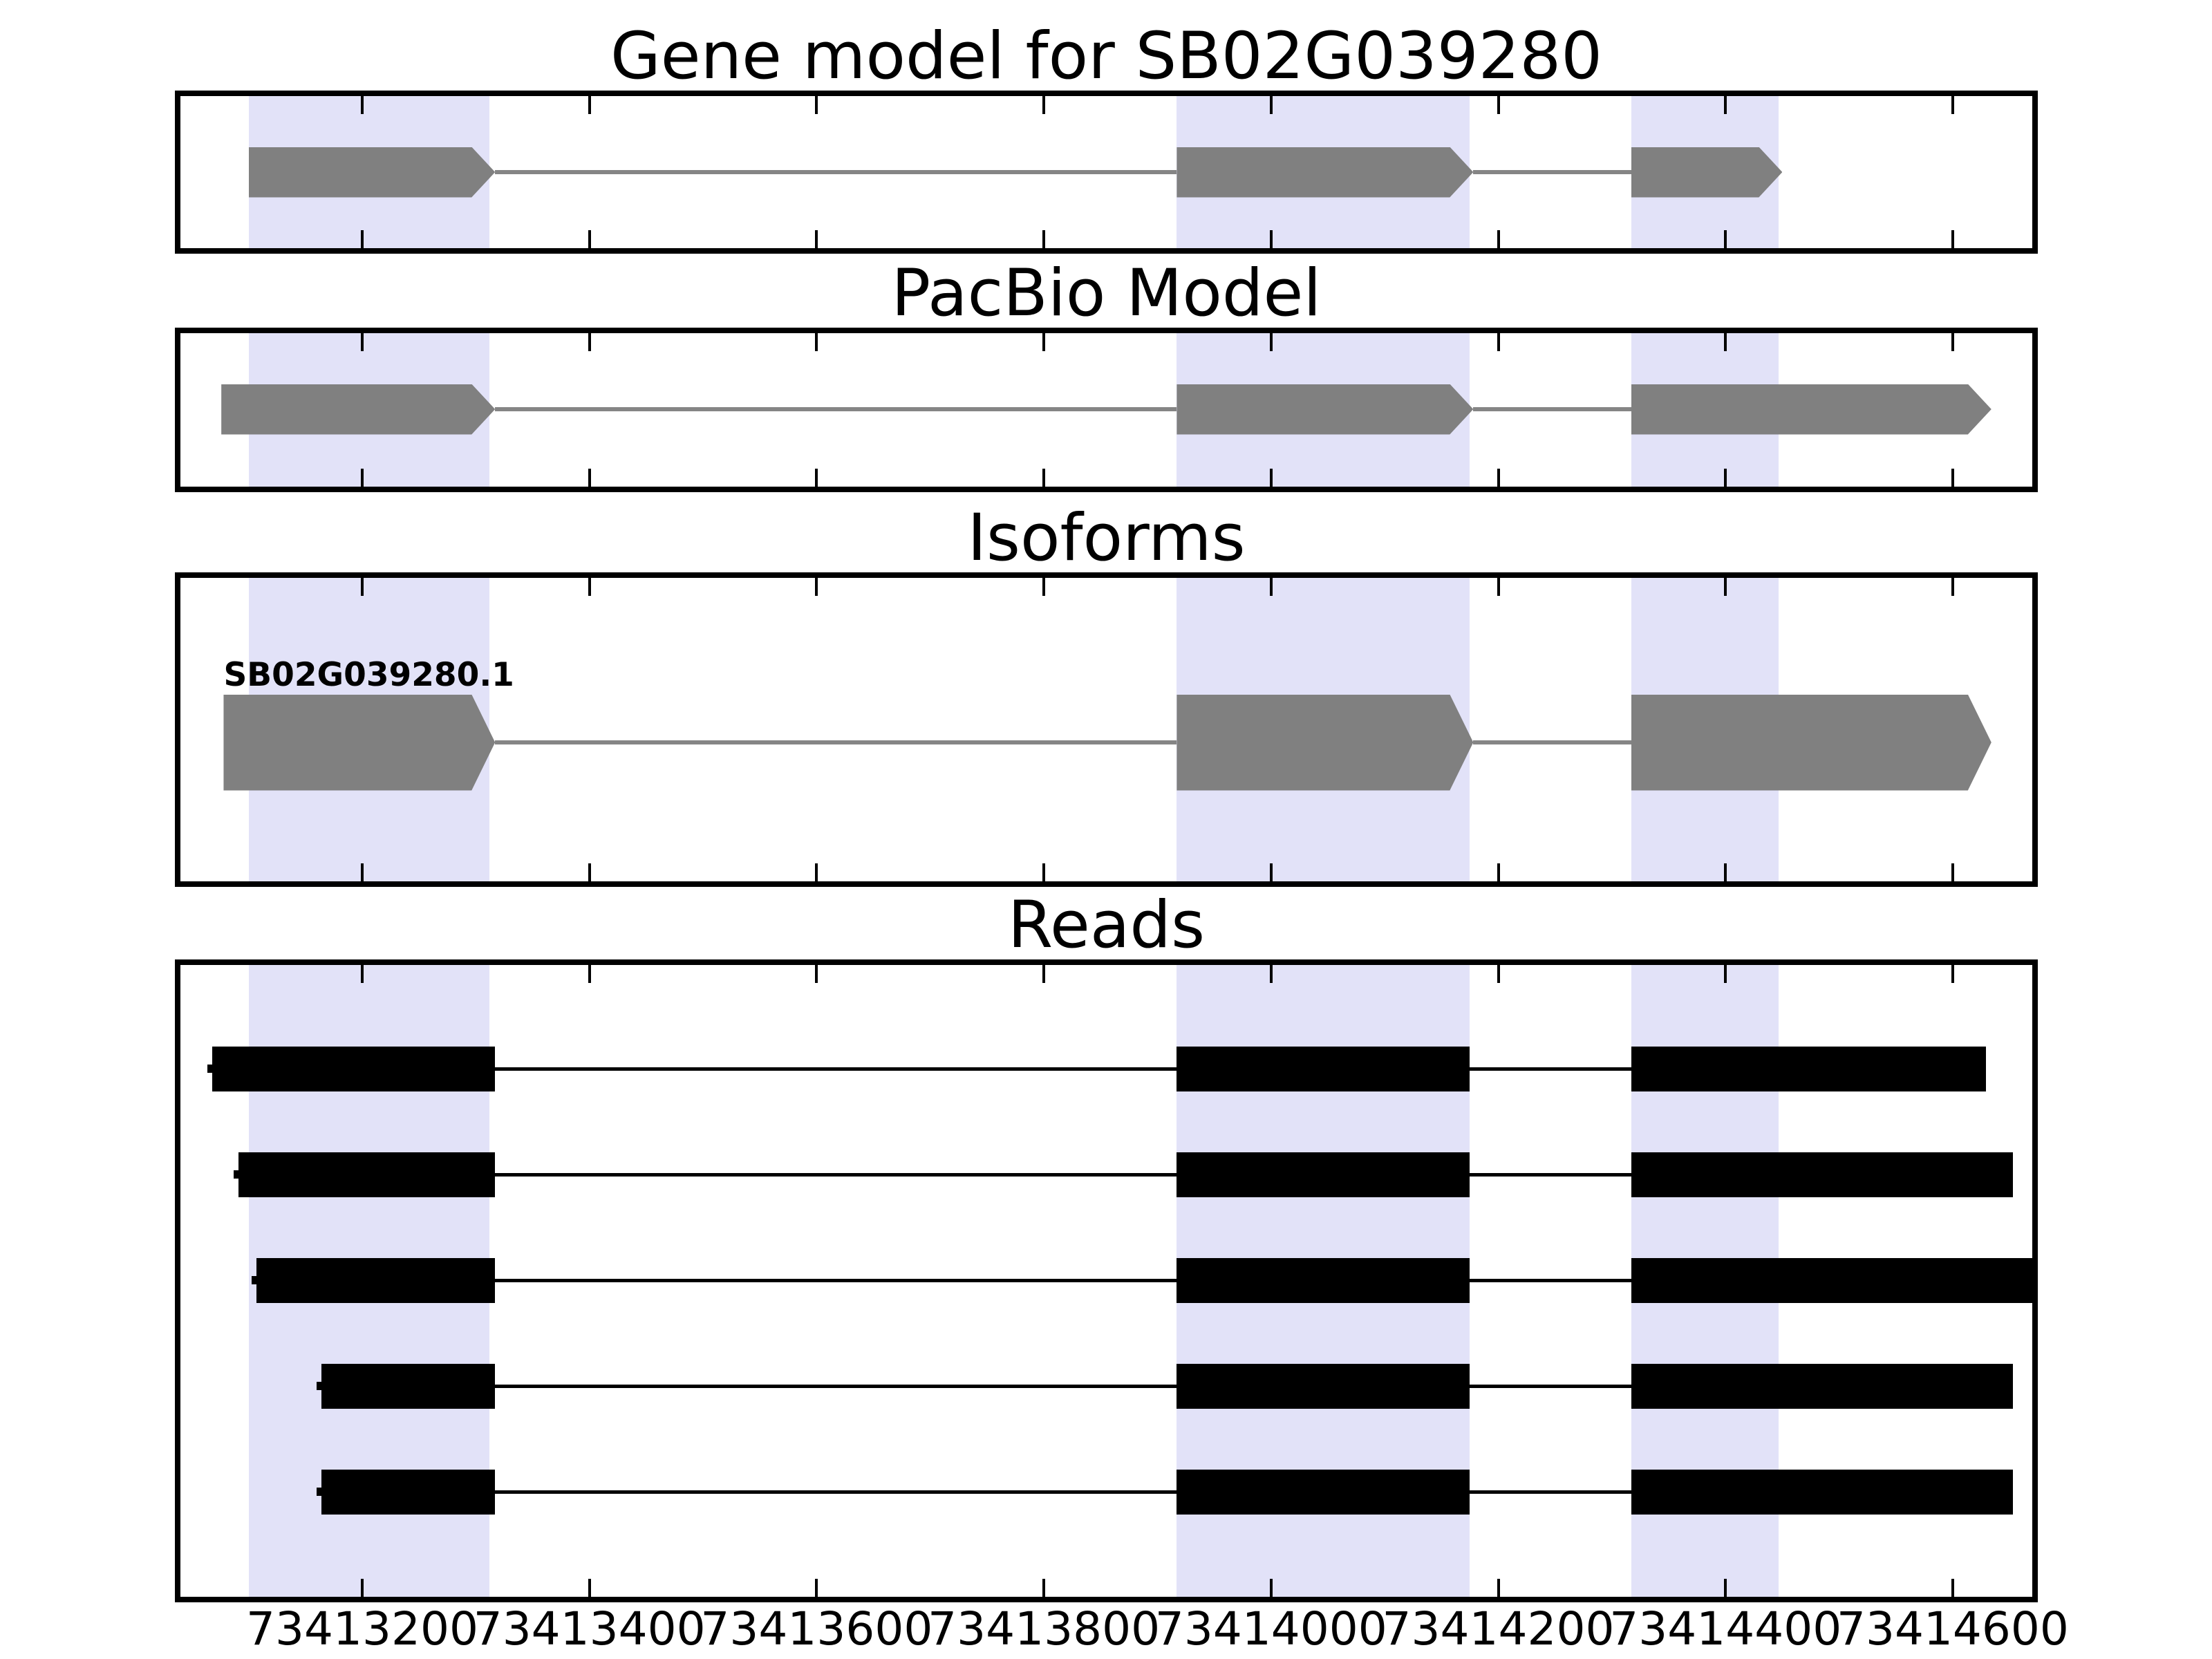  Describe the element at coordinates (817, 1629) in the screenshot. I see `x-tick-label: 73413600` at that location.